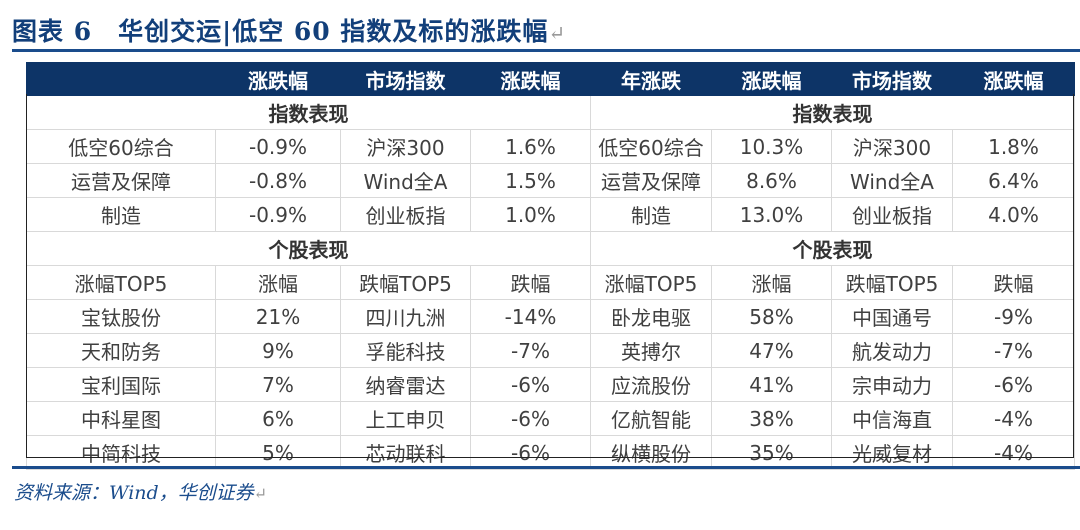 This screenshot has width=1080, height=530. Describe the element at coordinates (278, 180) in the screenshot. I see `table-cell: -0.8%` at that location.